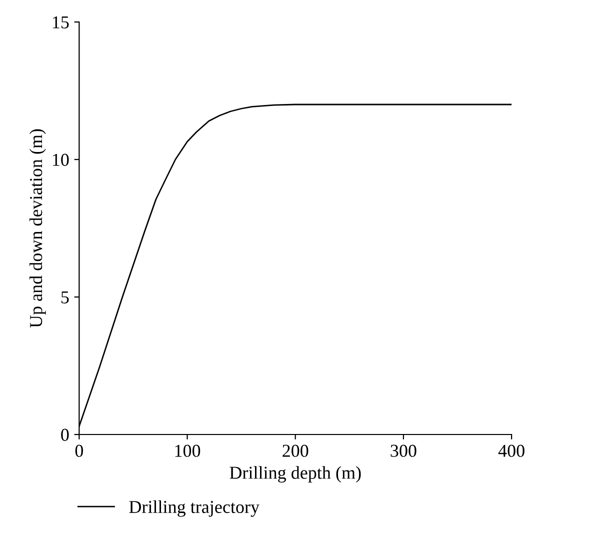  What do you see at coordinates (60, 160) in the screenshot?
I see `y-tick-label: 10` at bounding box center [60, 160].